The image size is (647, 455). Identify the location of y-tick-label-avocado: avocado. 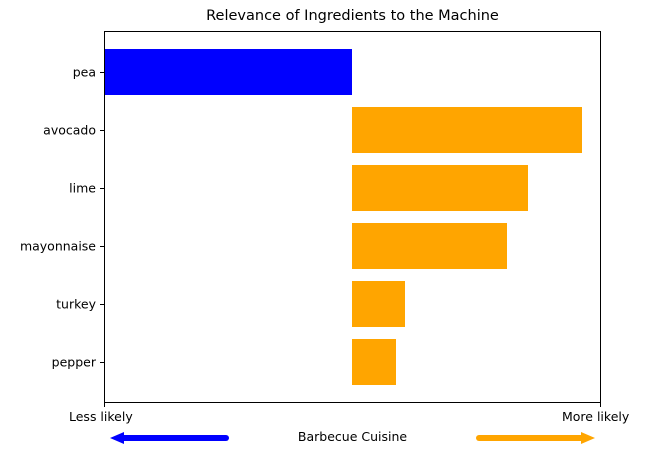
(69, 130).